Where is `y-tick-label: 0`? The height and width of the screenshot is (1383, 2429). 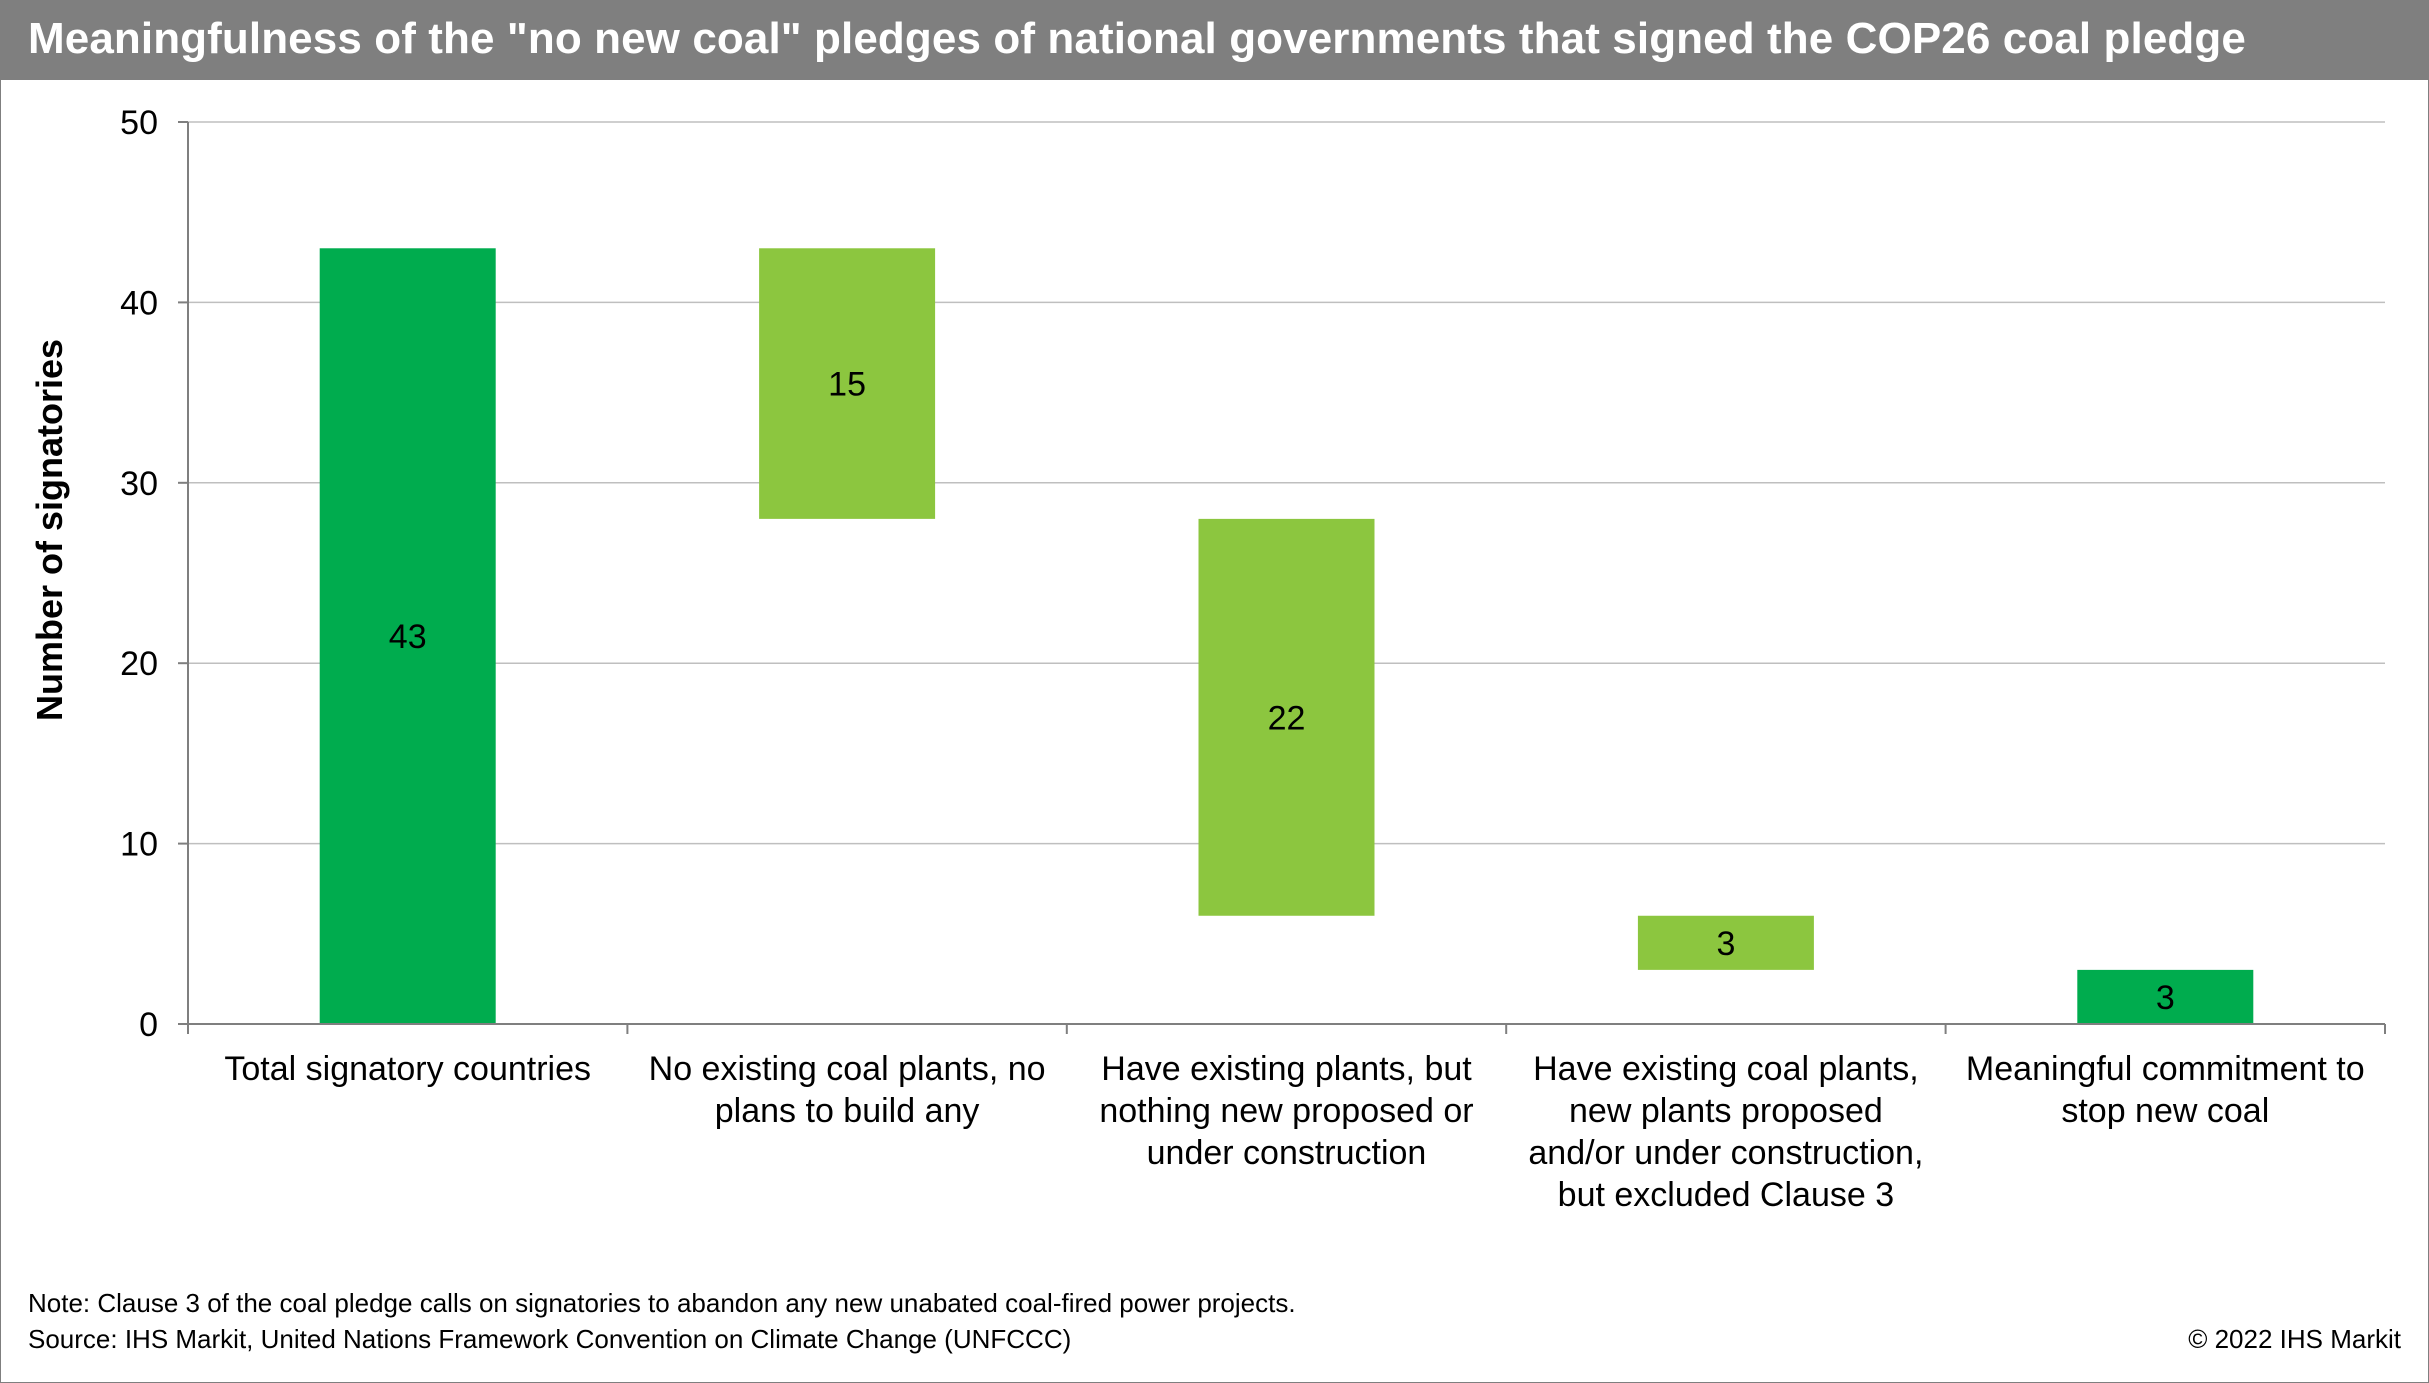 y-tick-label: 0 is located at coordinates (148, 1025).